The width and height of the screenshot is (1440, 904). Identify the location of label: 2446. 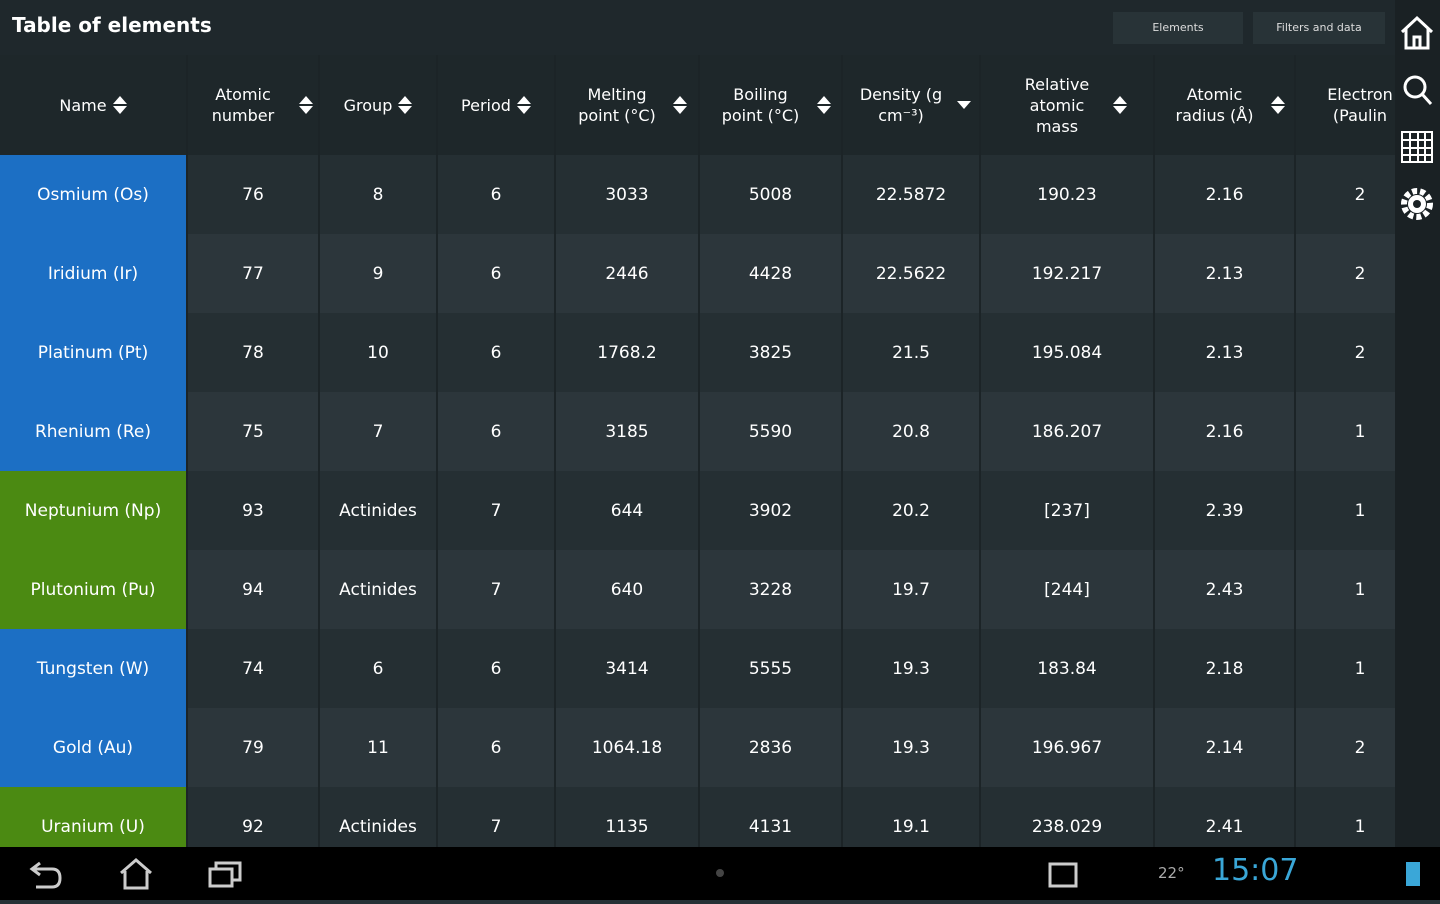
(627, 273).